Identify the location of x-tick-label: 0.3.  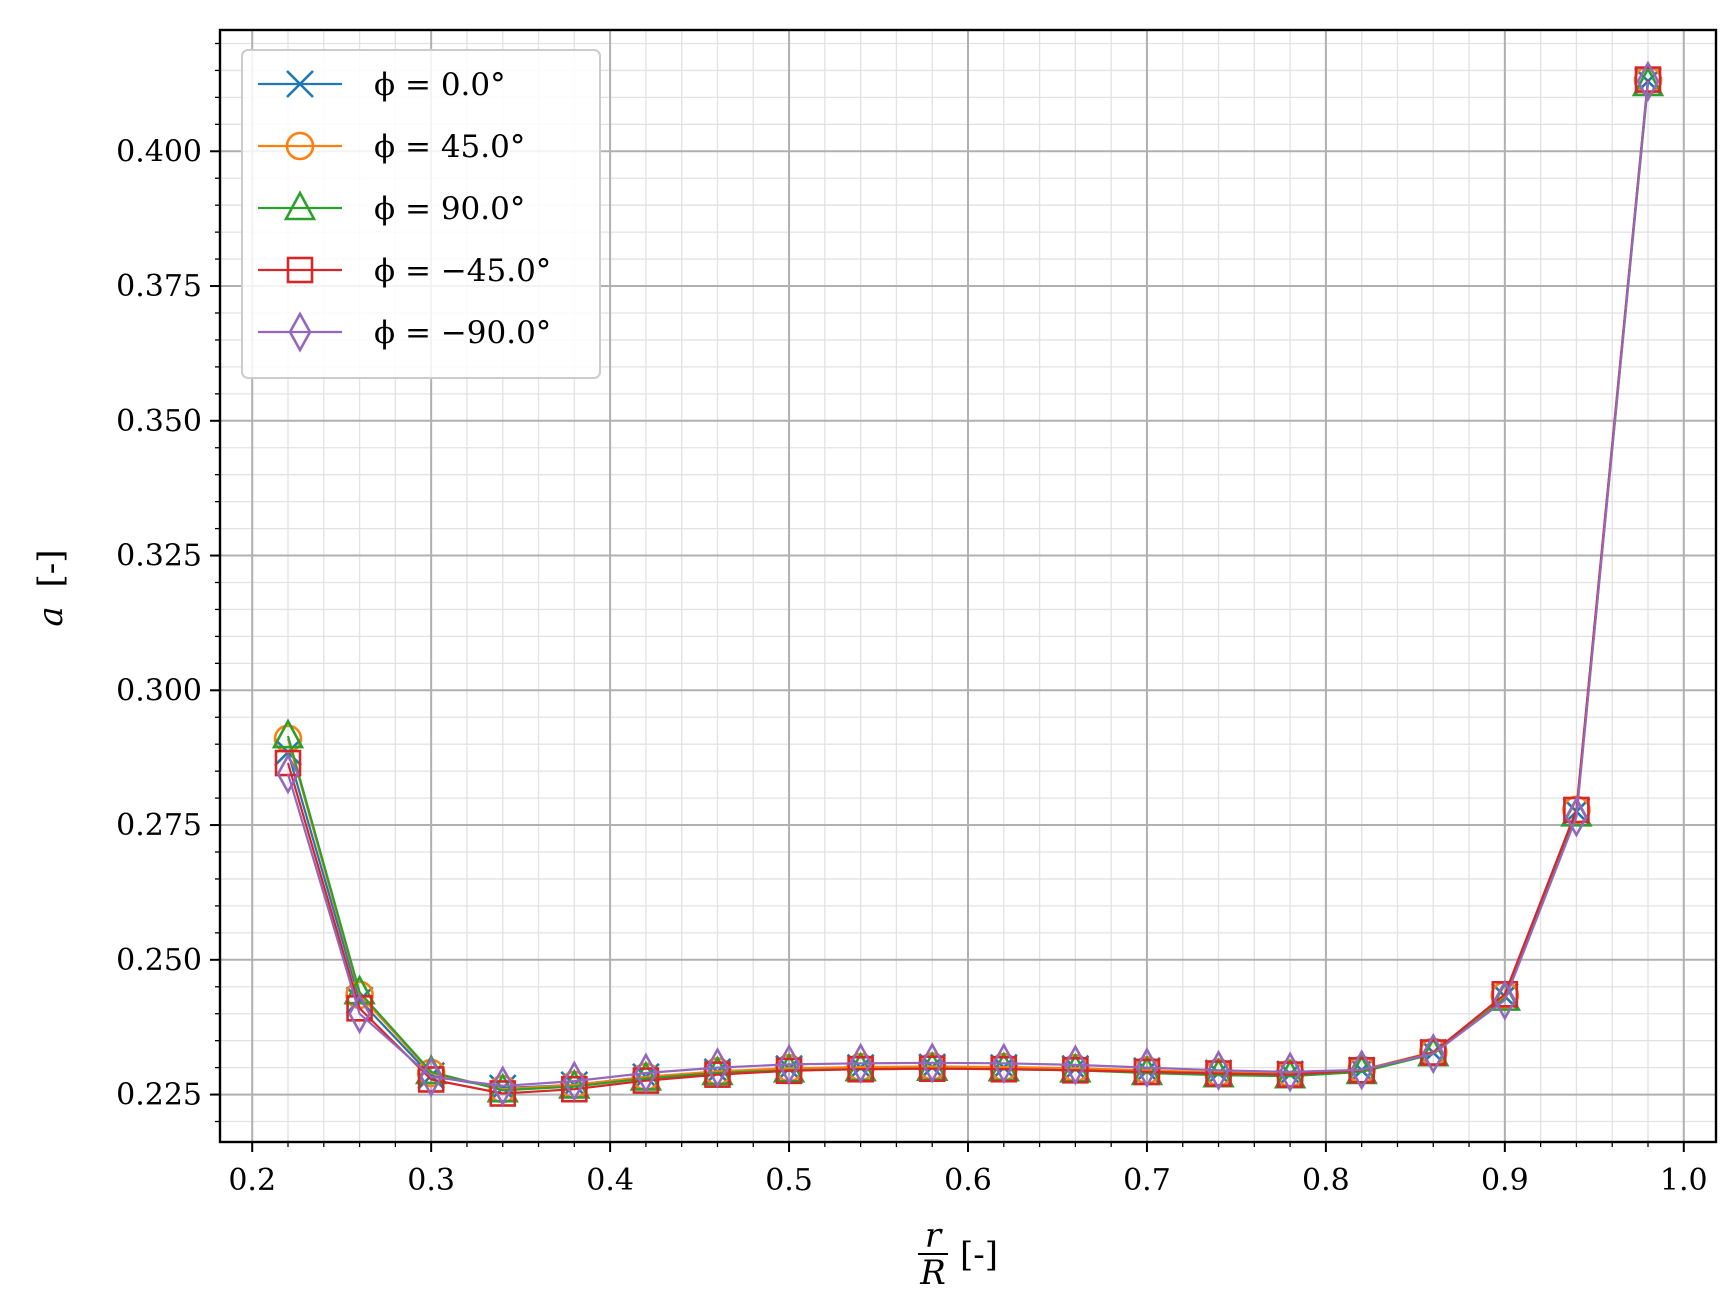
(431, 1180).